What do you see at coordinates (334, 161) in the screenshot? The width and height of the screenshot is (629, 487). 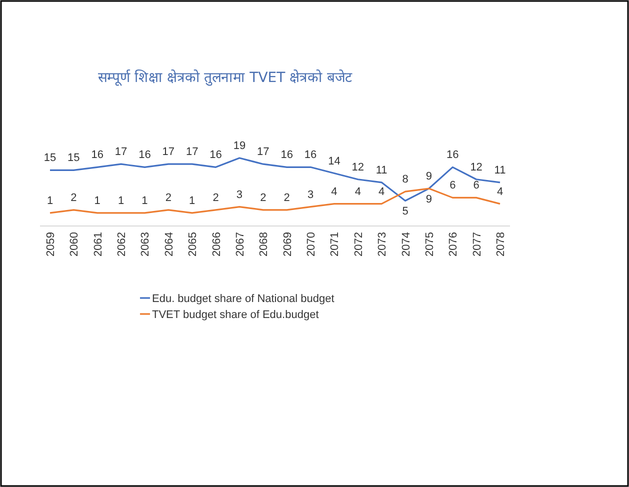 I see `data-label: 14` at bounding box center [334, 161].